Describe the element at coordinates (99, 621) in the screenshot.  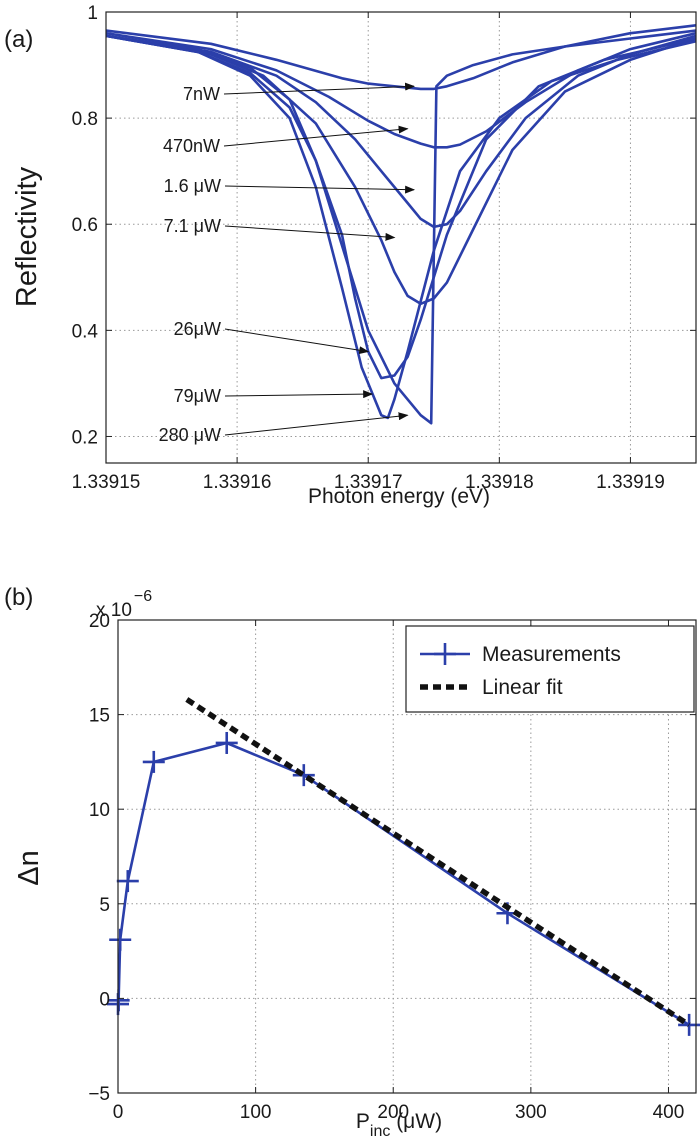
I see `y-tick-label: 20` at that location.